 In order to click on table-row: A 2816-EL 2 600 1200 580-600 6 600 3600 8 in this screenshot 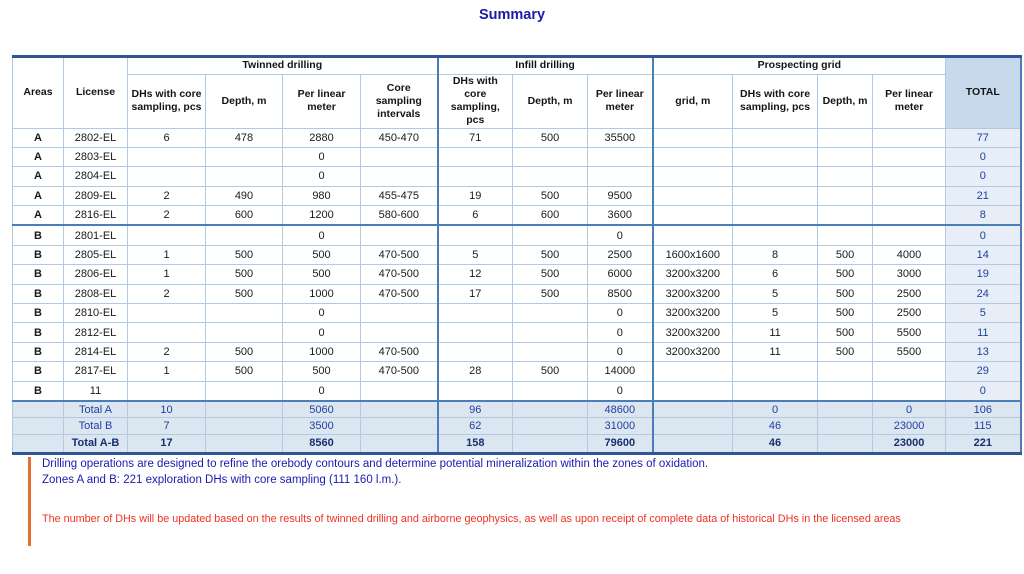, I will do `click(517, 215)`.